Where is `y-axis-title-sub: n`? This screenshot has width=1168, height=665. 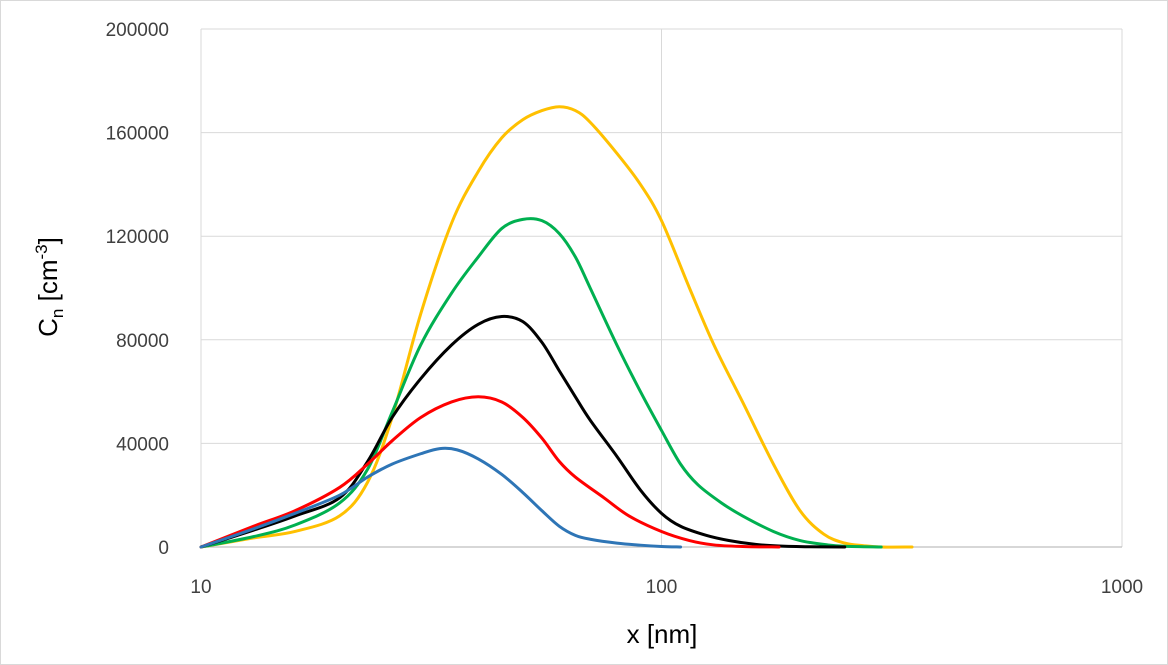 y-axis-title-sub: n is located at coordinates (57, 313).